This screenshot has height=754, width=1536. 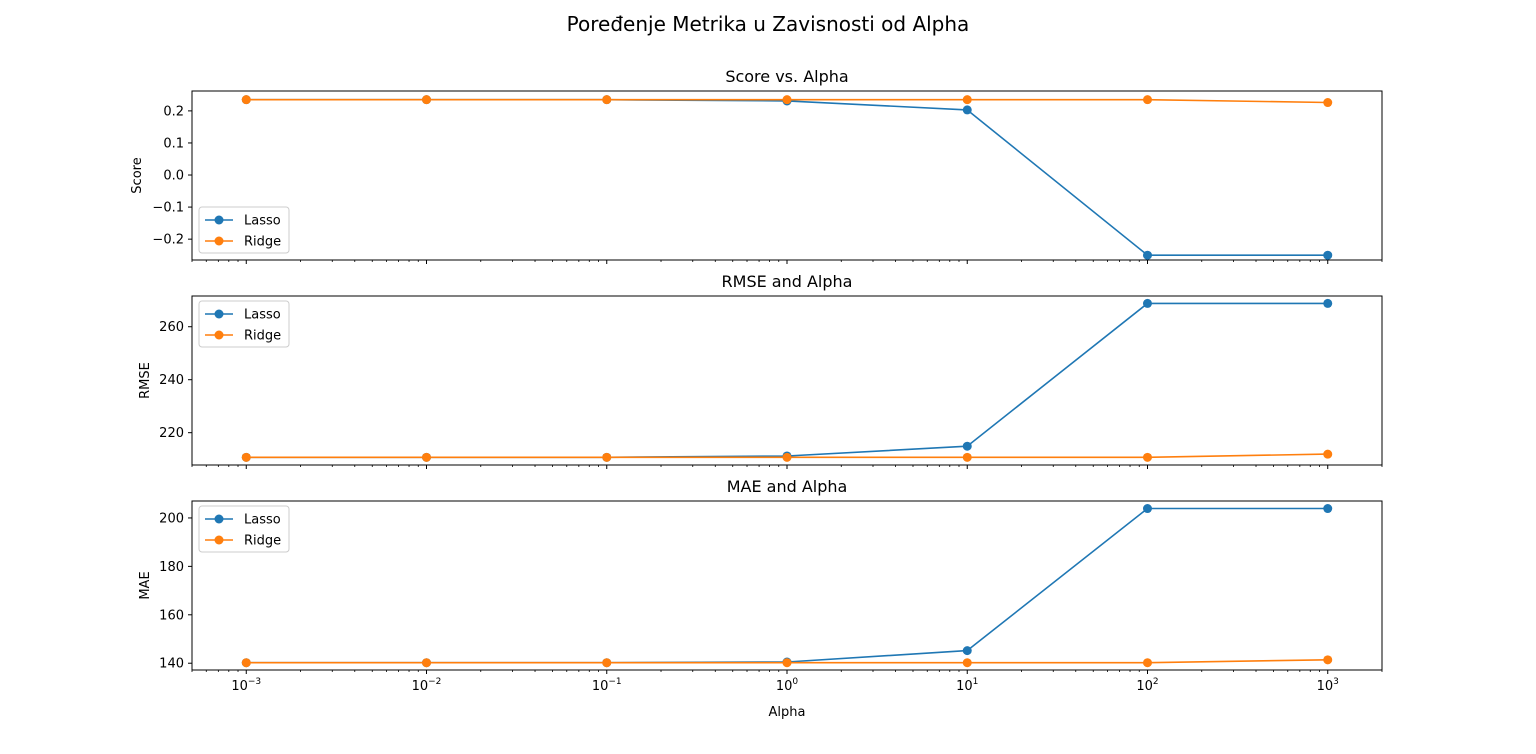 What do you see at coordinates (246, 685) in the screenshot?
I see `x-tick-label: 10⁻³` at bounding box center [246, 685].